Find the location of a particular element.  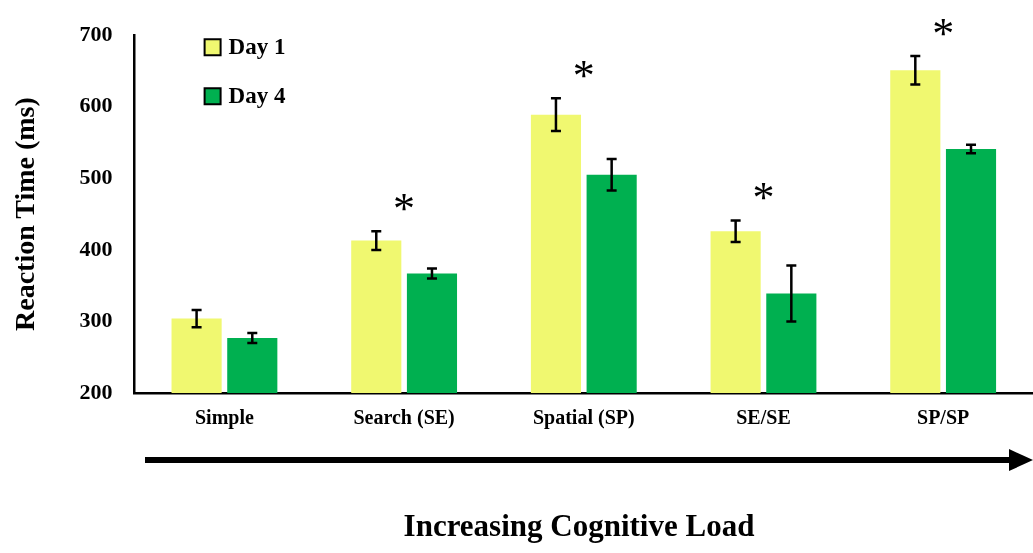

y-tick-label: 200 is located at coordinates (96, 391).